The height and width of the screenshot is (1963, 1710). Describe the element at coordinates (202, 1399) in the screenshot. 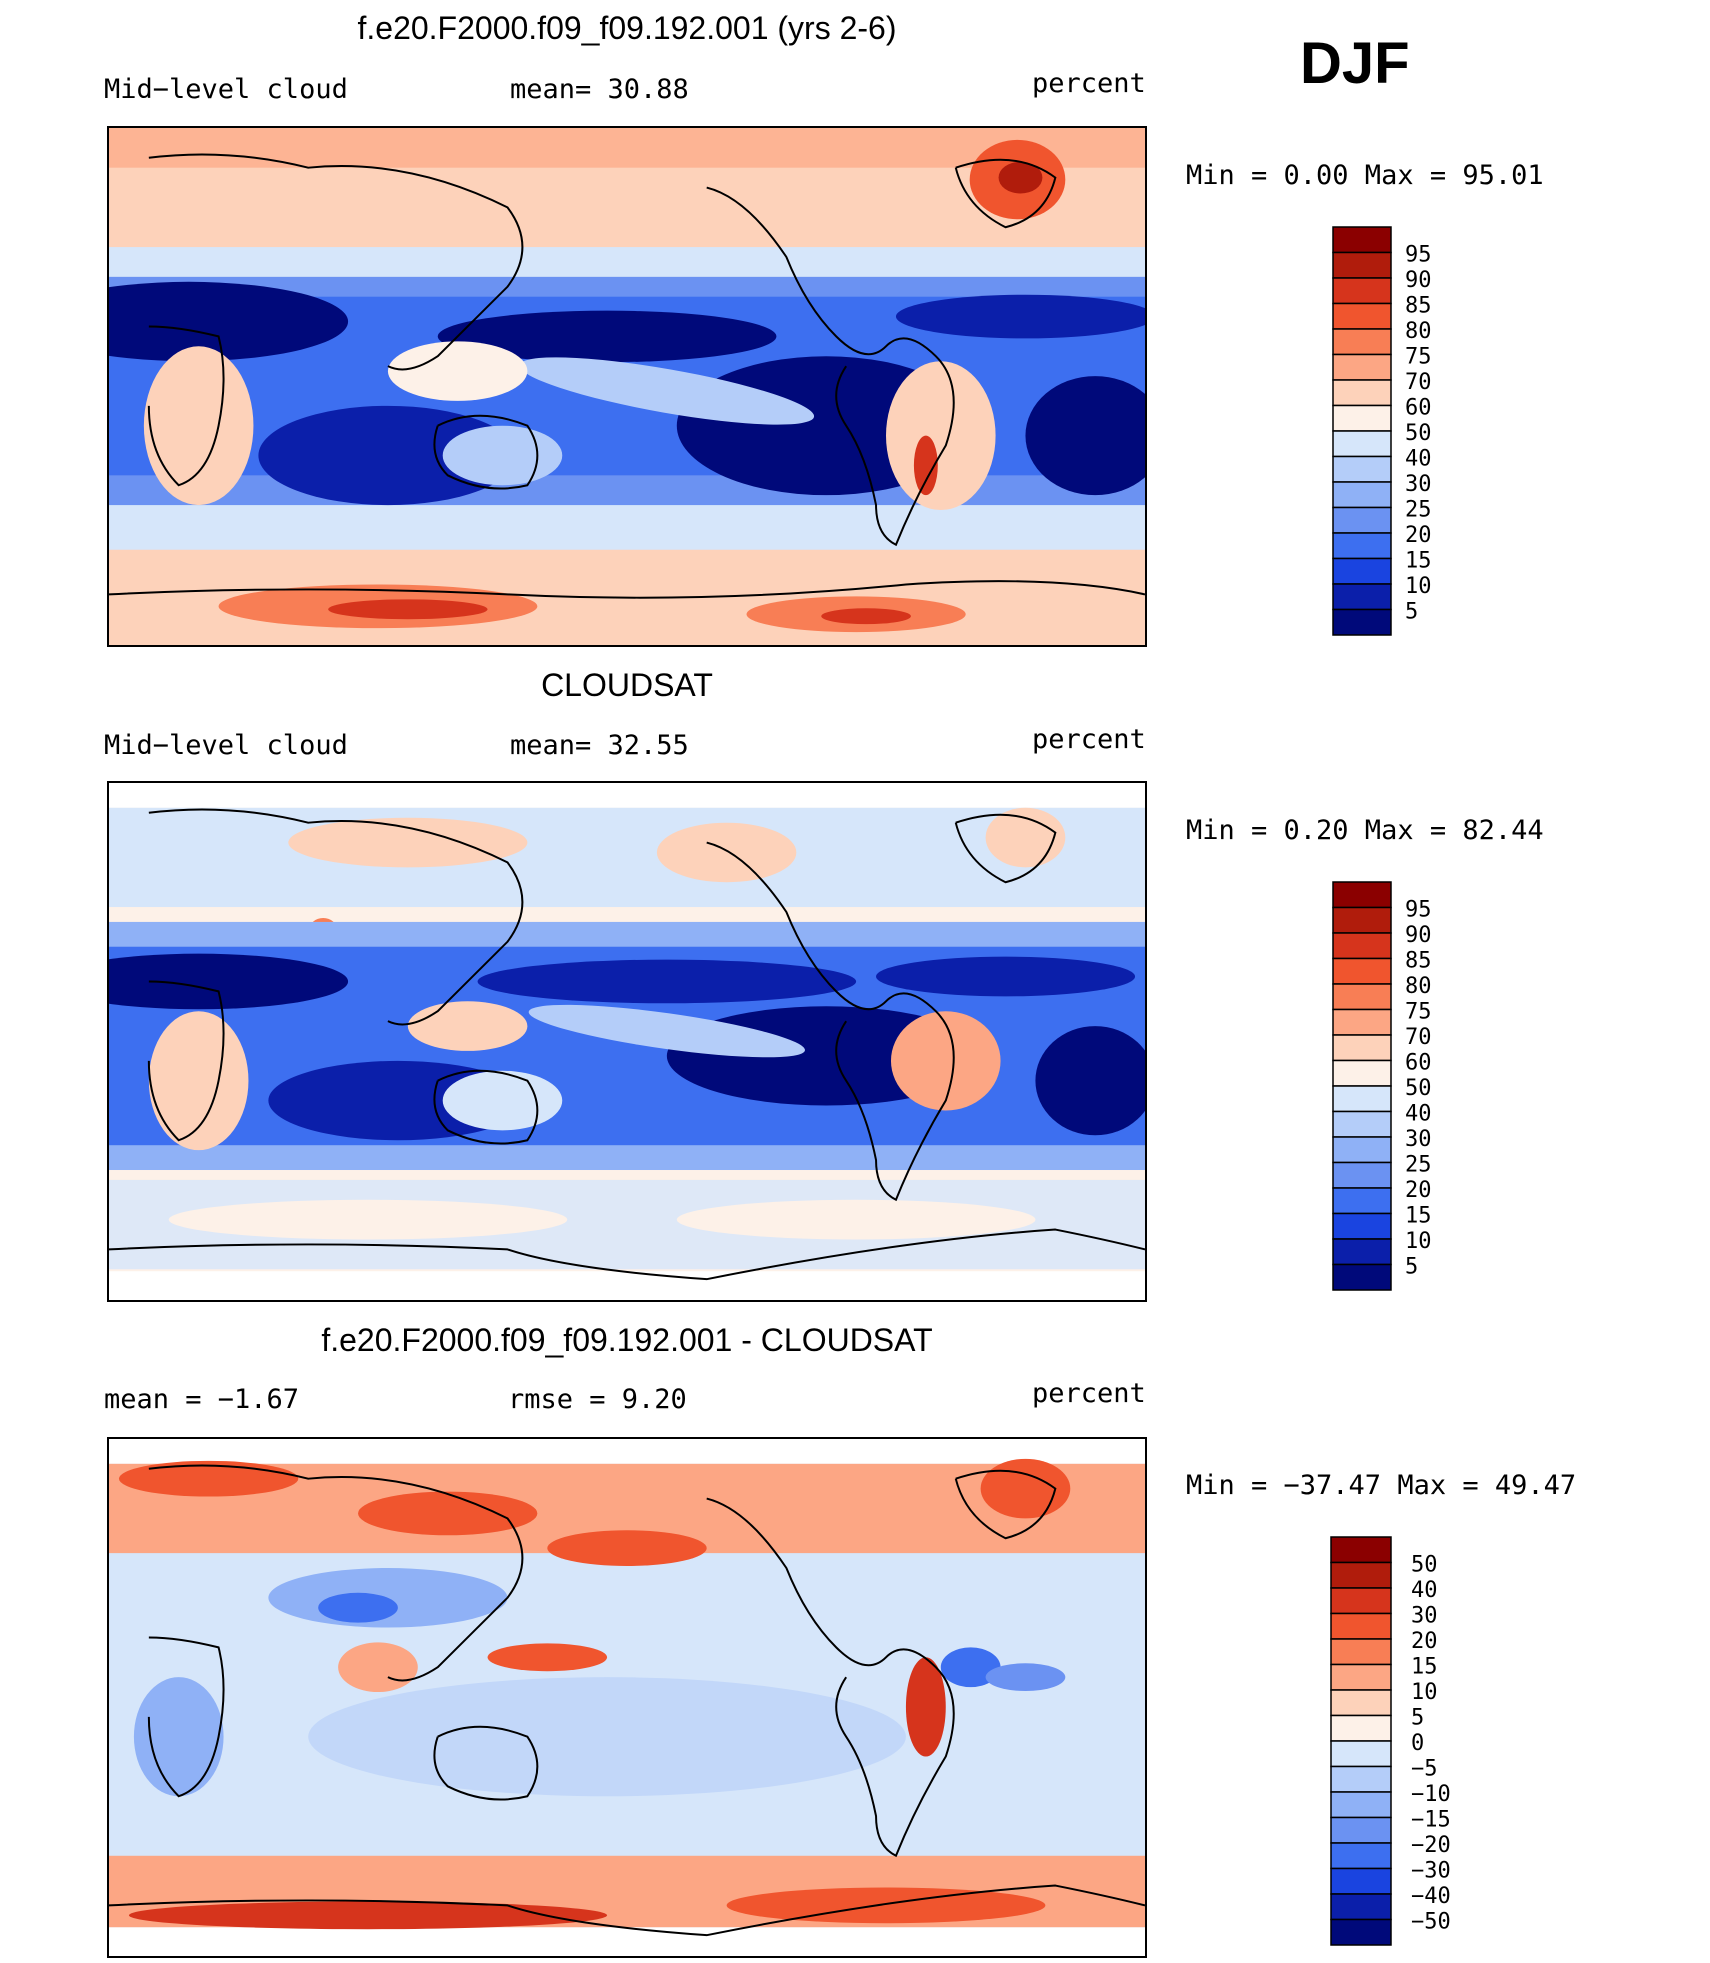

I see `panel-mean-label-diff: mean = −1.67` at that location.